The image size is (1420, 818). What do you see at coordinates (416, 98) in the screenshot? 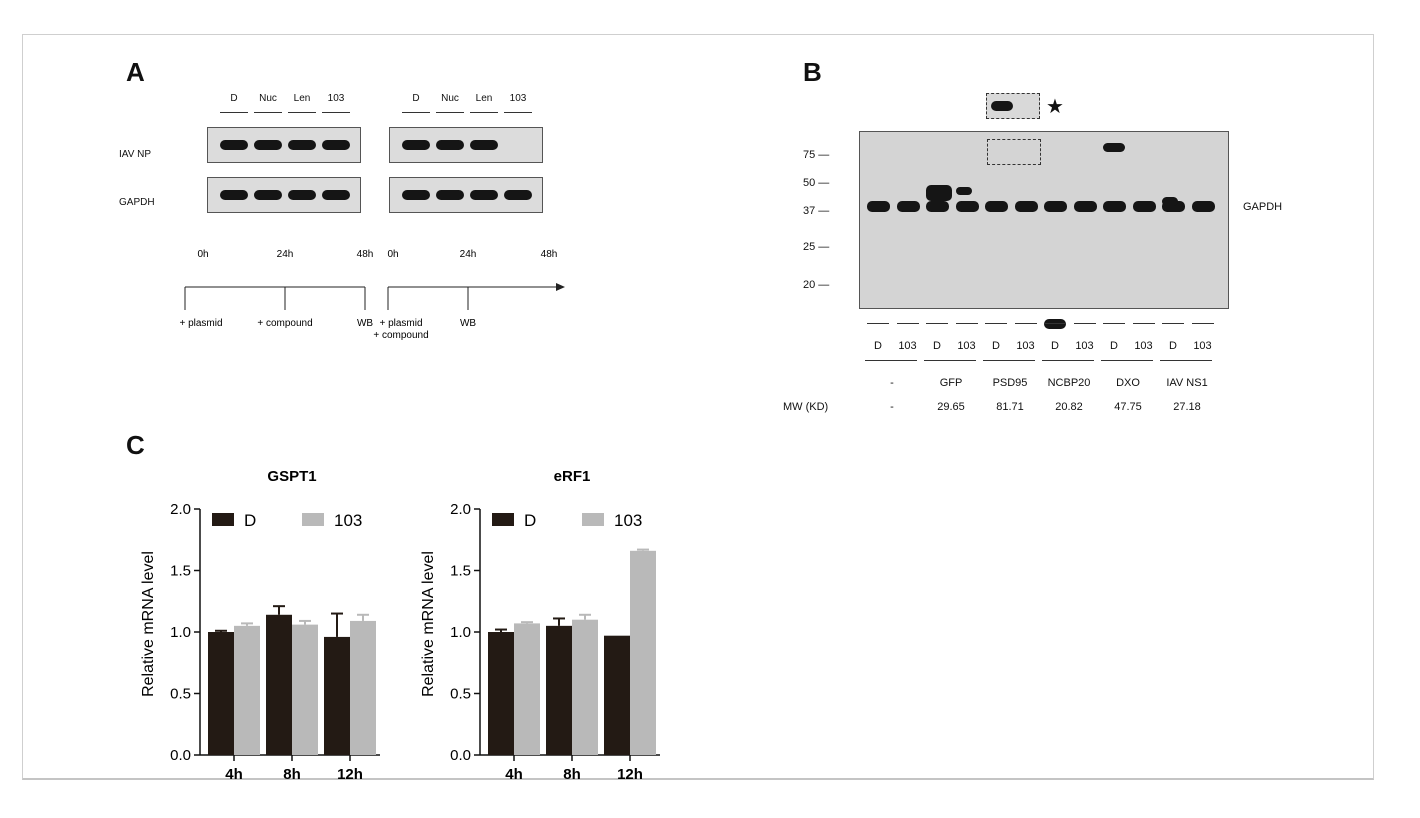
I see `lane-label-d: D` at bounding box center [416, 98].